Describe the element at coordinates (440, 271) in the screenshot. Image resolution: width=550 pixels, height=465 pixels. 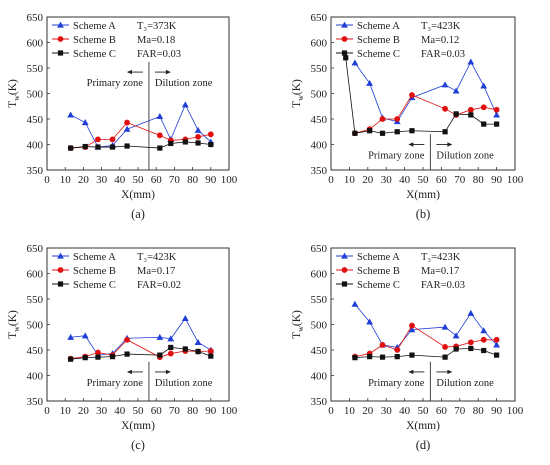
I see `condition-label: Ma=0.17` at that location.